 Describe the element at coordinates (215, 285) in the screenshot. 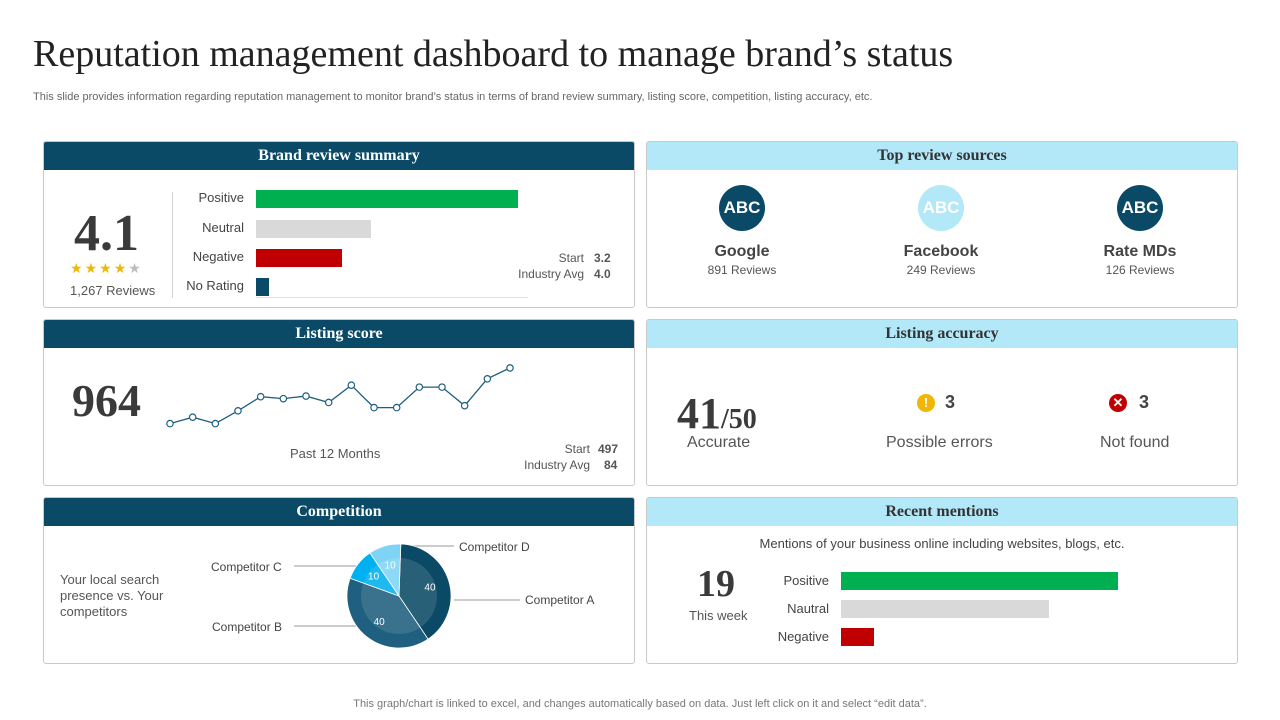

I see `bar-label-no-rating: No Rating` at that location.